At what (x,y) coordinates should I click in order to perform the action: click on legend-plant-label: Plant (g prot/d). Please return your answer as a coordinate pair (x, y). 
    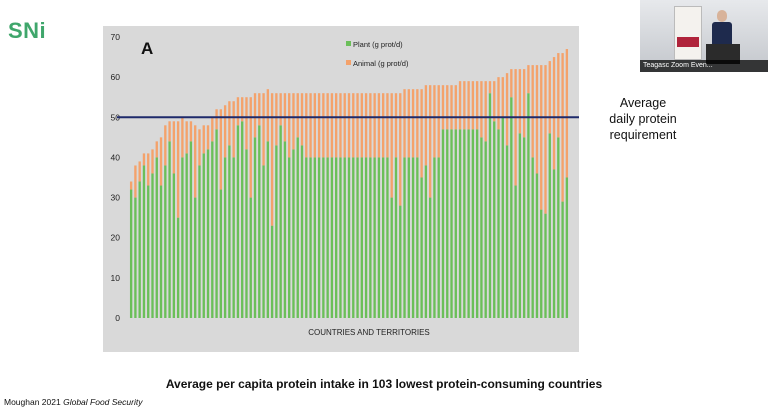
    Looking at the image, I should click on (378, 44).